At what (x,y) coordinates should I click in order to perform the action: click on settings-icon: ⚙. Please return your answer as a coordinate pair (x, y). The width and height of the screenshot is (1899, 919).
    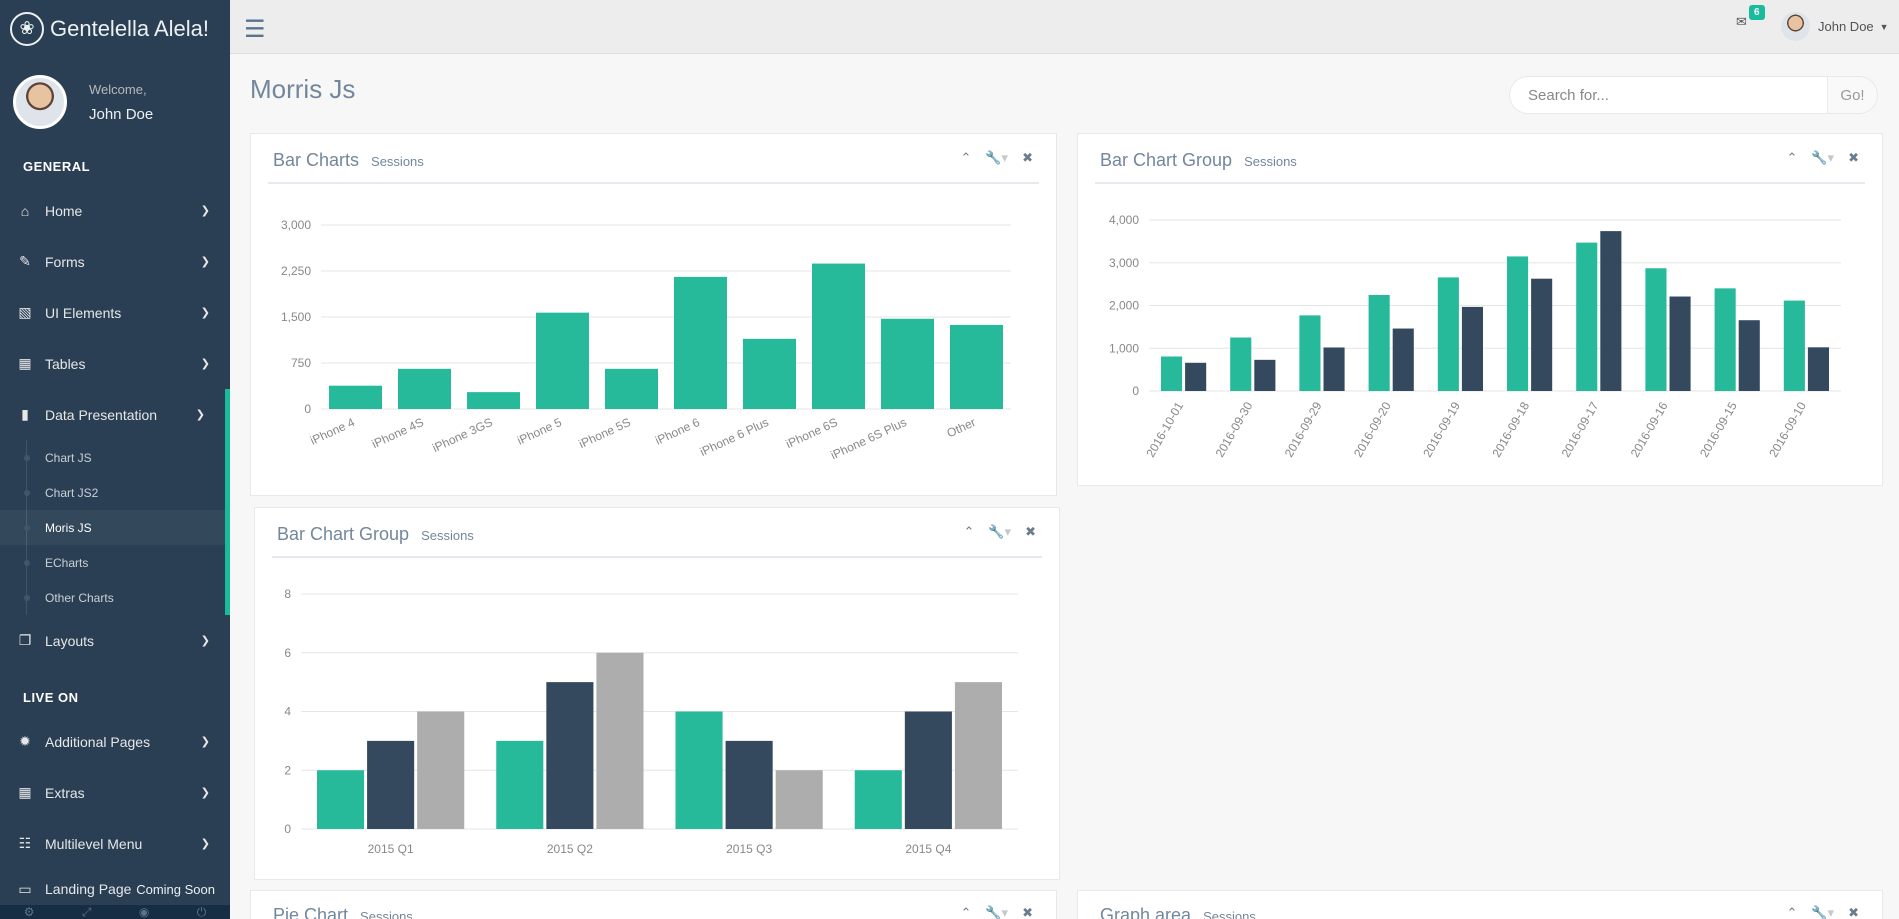
    Looking at the image, I should click on (29, 912).